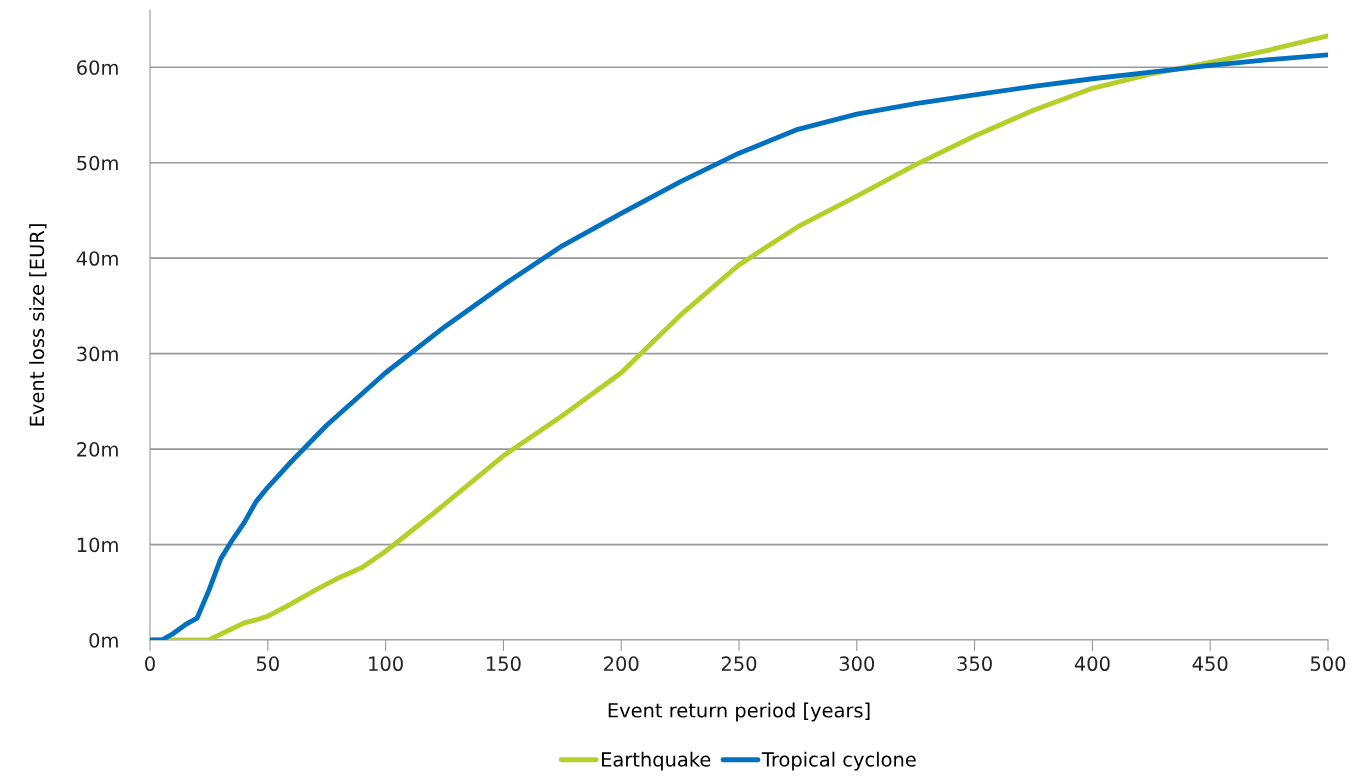 This screenshot has height=777, width=1371. What do you see at coordinates (974, 664) in the screenshot?
I see `x-tick-label: 350` at bounding box center [974, 664].